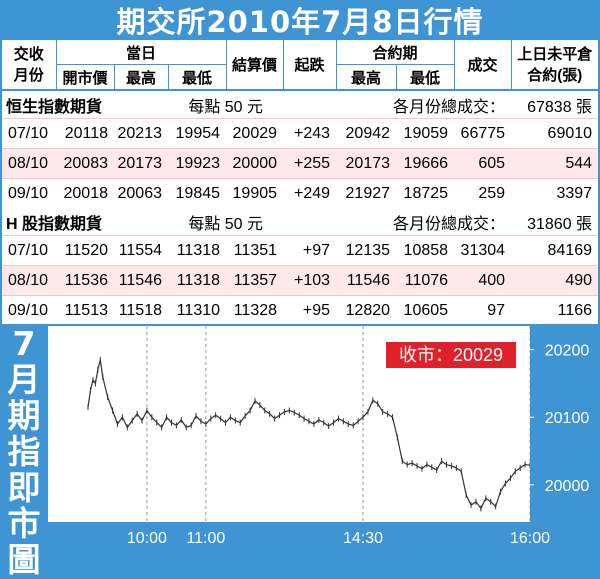 The height and width of the screenshot is (579, 600). I want to click on annotation-box, so click(451, 355).